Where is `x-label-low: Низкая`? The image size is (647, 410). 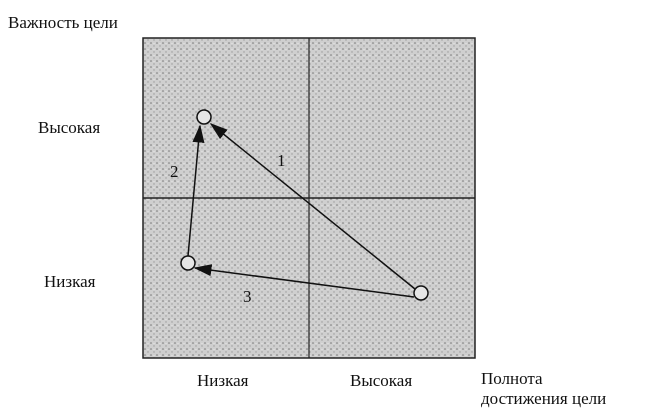 x-label-low: Низкая is located at coordinates (223, 380).